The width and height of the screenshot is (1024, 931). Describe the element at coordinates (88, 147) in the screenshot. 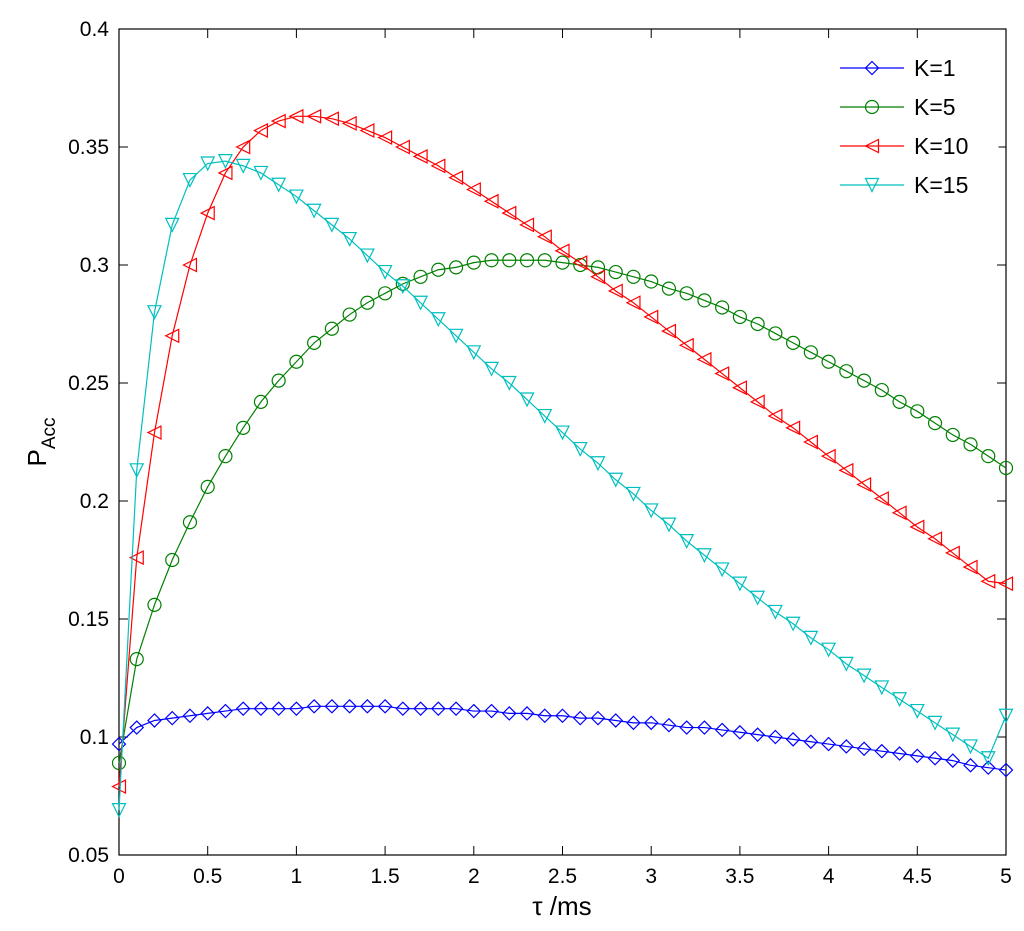

I see `y-tick-label: 0.35` at that location.